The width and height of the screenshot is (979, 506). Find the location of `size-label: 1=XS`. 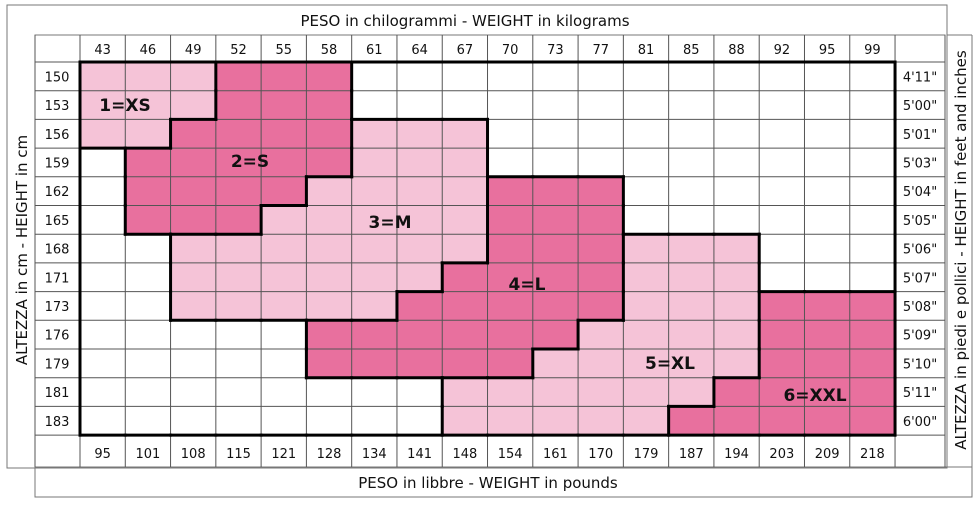

size-label: 1=XS is located at coordinates (124, 106).